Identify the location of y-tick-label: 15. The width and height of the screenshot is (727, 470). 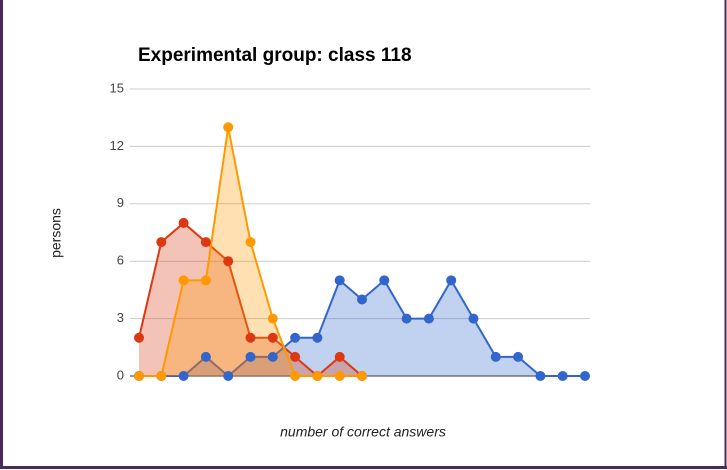
(117, 87).